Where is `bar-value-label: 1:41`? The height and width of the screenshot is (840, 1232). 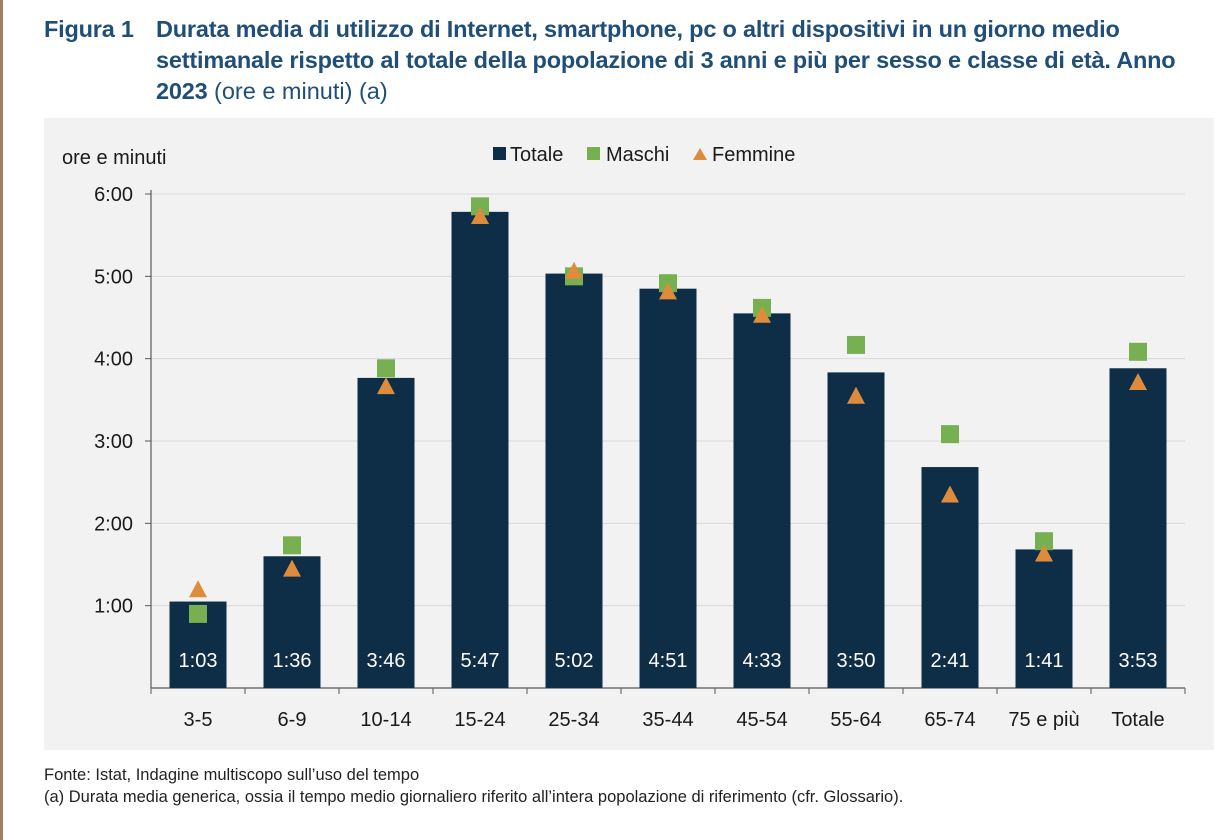 bar-value-label: 1:41 is located at coordinates (1044, 661).